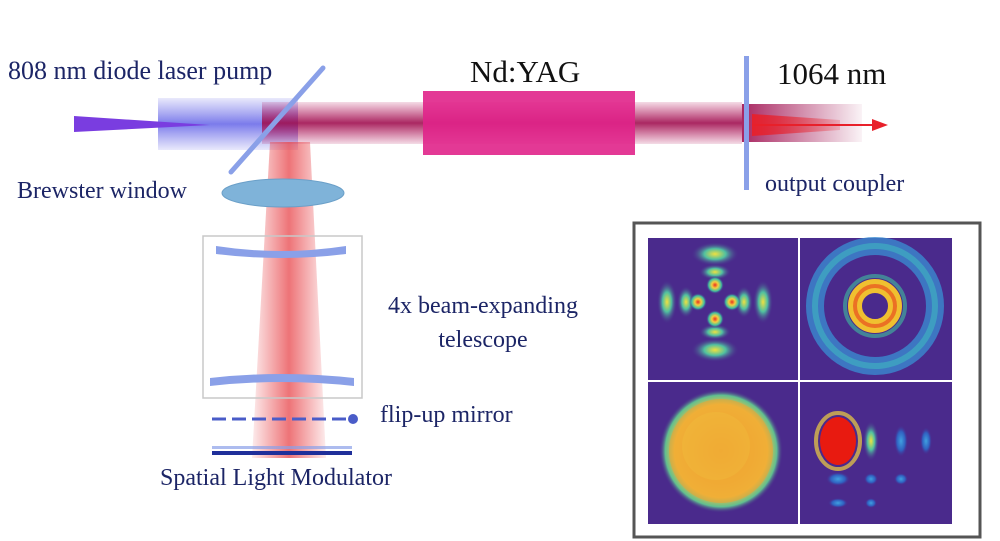  I want to click on output-coupler-label: output coupler, so click(835, 184).